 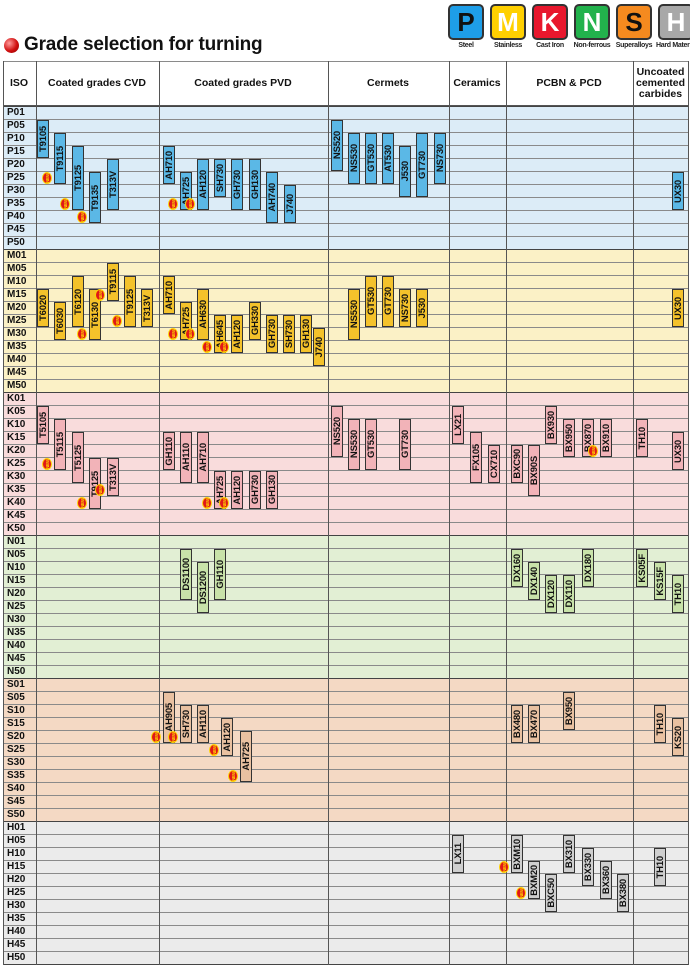 What do you see at coordinates (16, 918) in the screenshot?
I see `iso-code: H35` at bounding box center [16, 918].